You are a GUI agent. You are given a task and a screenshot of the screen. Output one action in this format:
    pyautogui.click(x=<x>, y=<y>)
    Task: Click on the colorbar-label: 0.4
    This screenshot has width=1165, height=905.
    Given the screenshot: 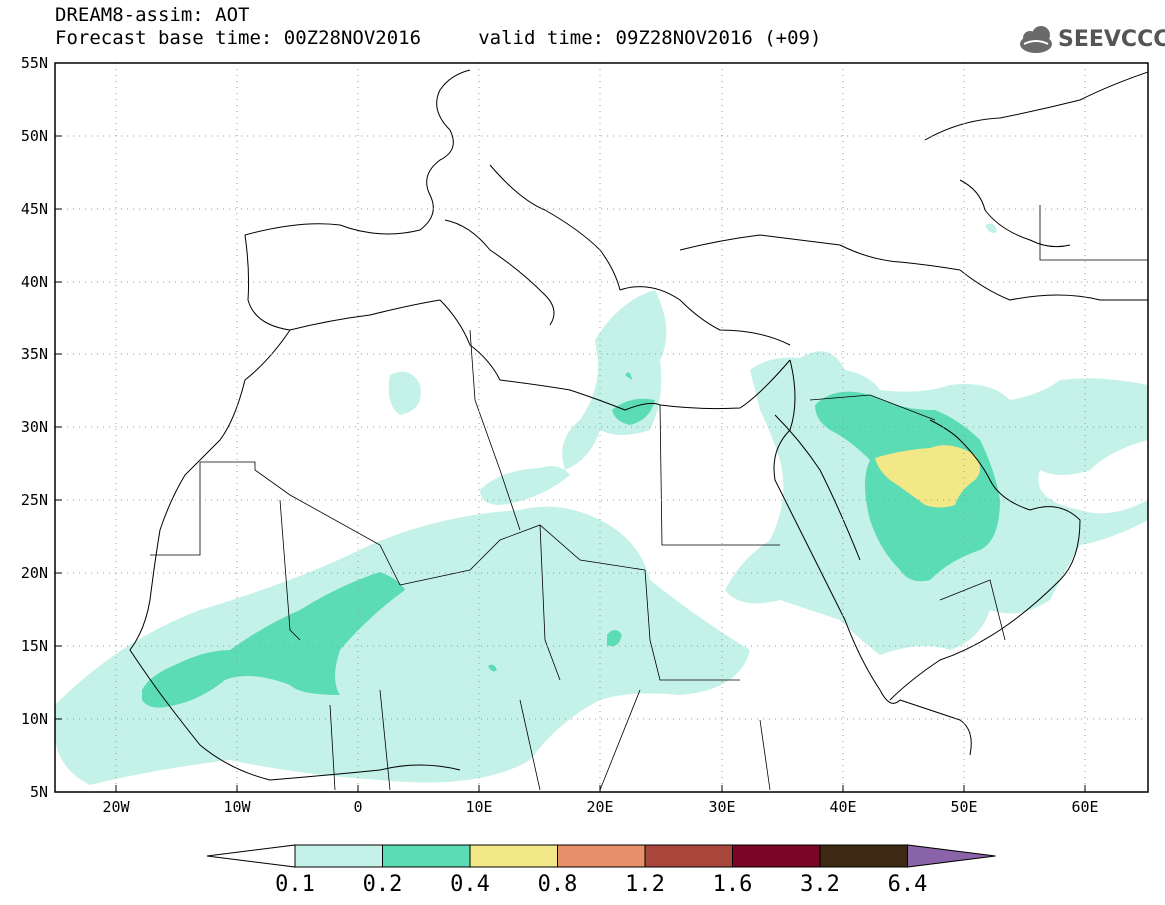 What is the action you would take?
    pyautogui.click(x=470, y=884)
    